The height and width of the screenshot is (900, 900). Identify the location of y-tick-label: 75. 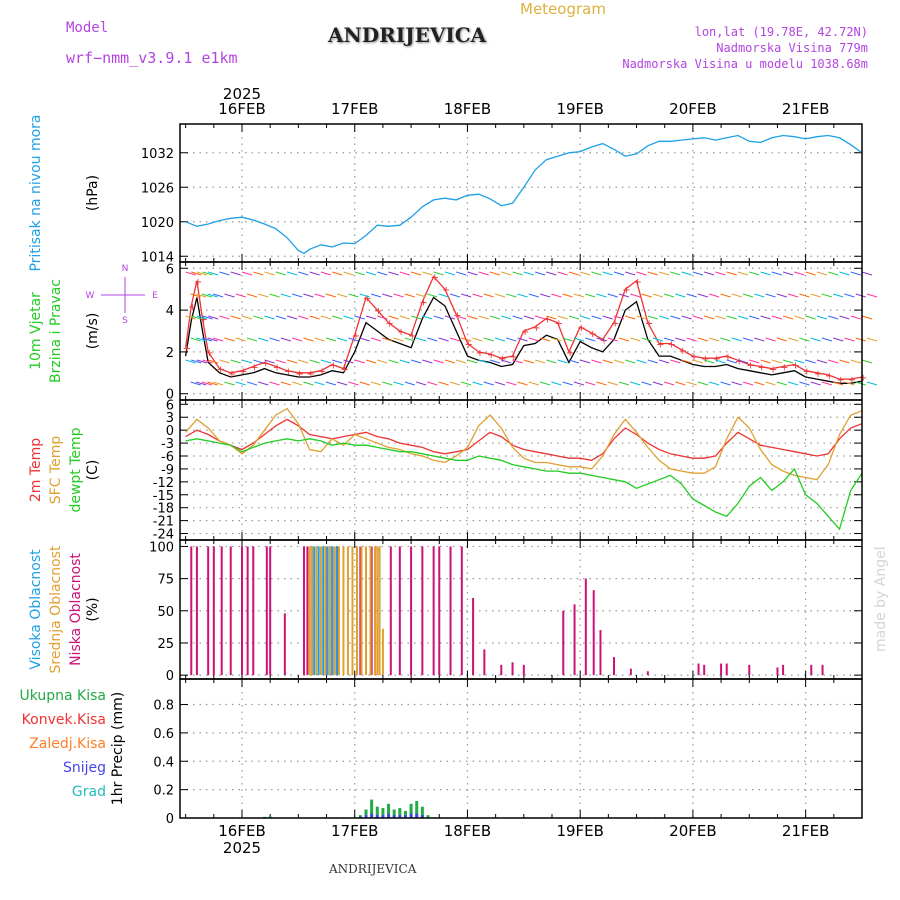
(165, 580).